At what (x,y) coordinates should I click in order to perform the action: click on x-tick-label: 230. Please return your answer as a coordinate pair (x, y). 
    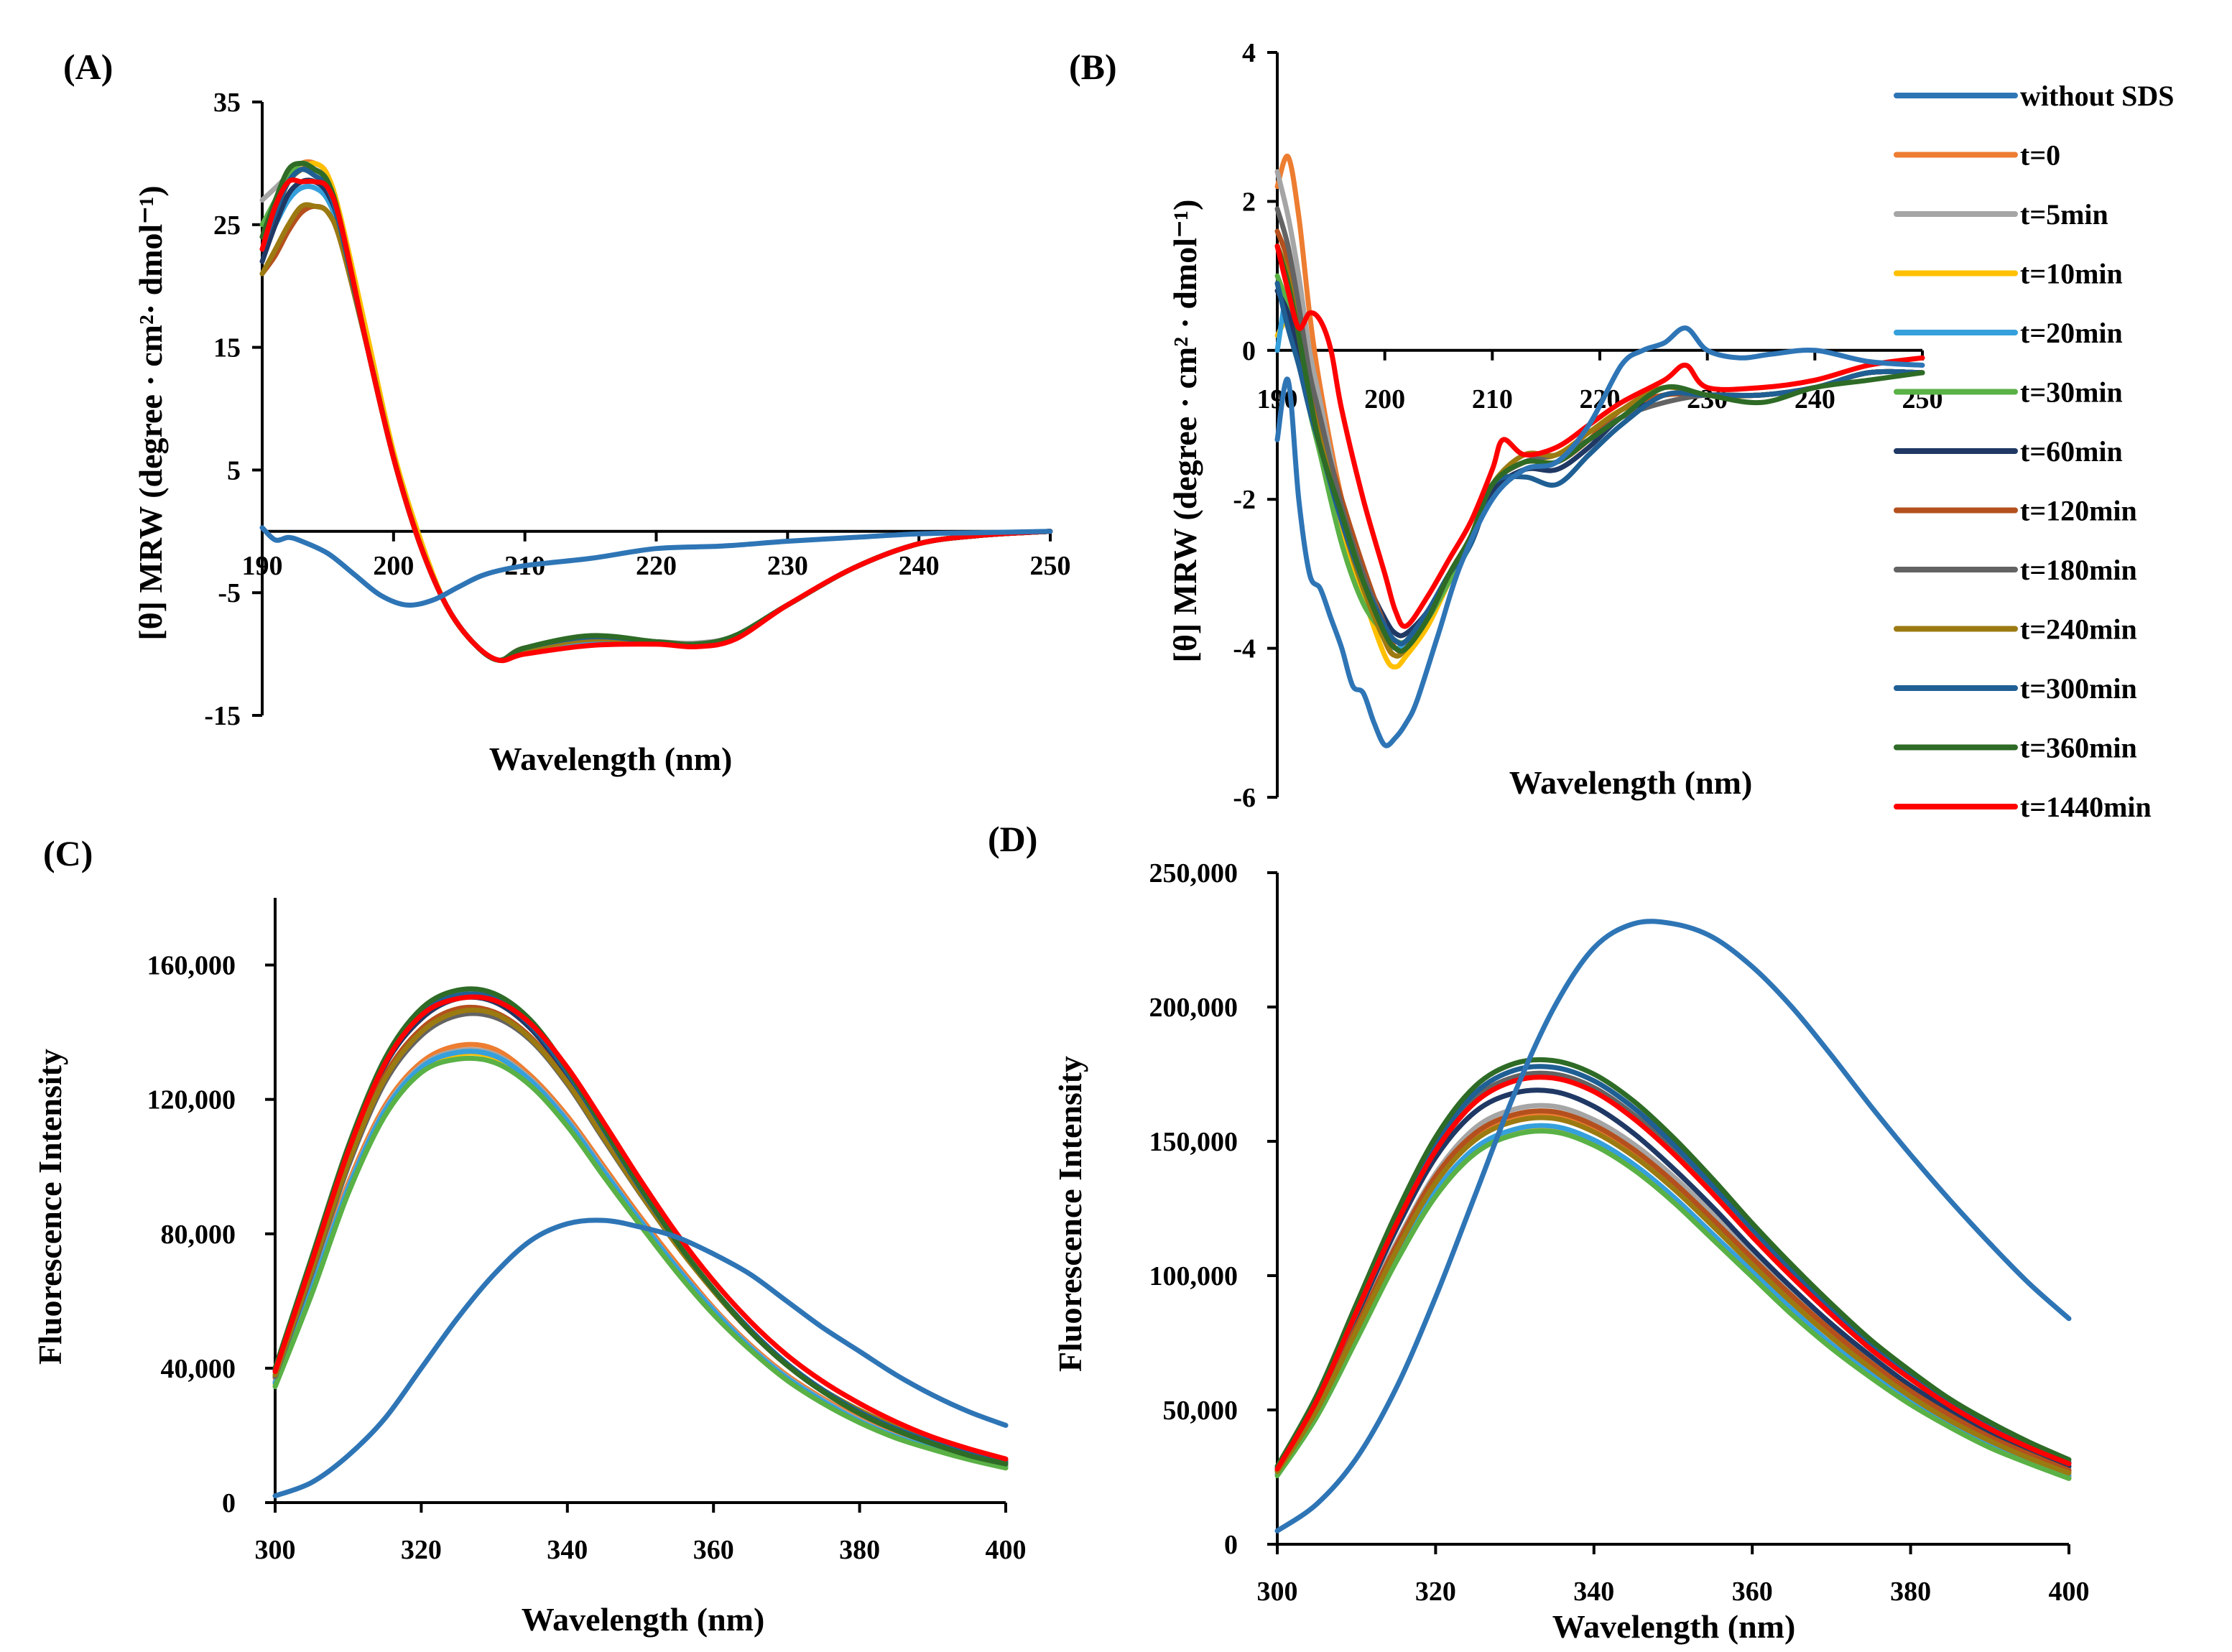
    Looking at the image, I should click on (787, 566).